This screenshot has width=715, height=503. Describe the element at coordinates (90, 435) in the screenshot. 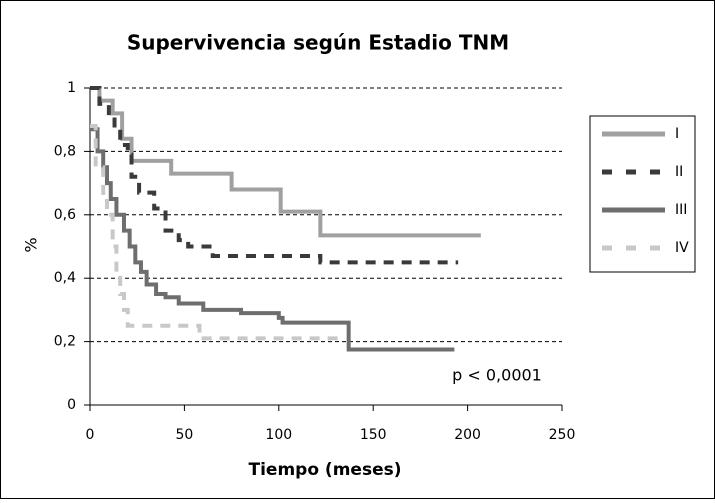

I see `x-tick-label: 0` at that location.